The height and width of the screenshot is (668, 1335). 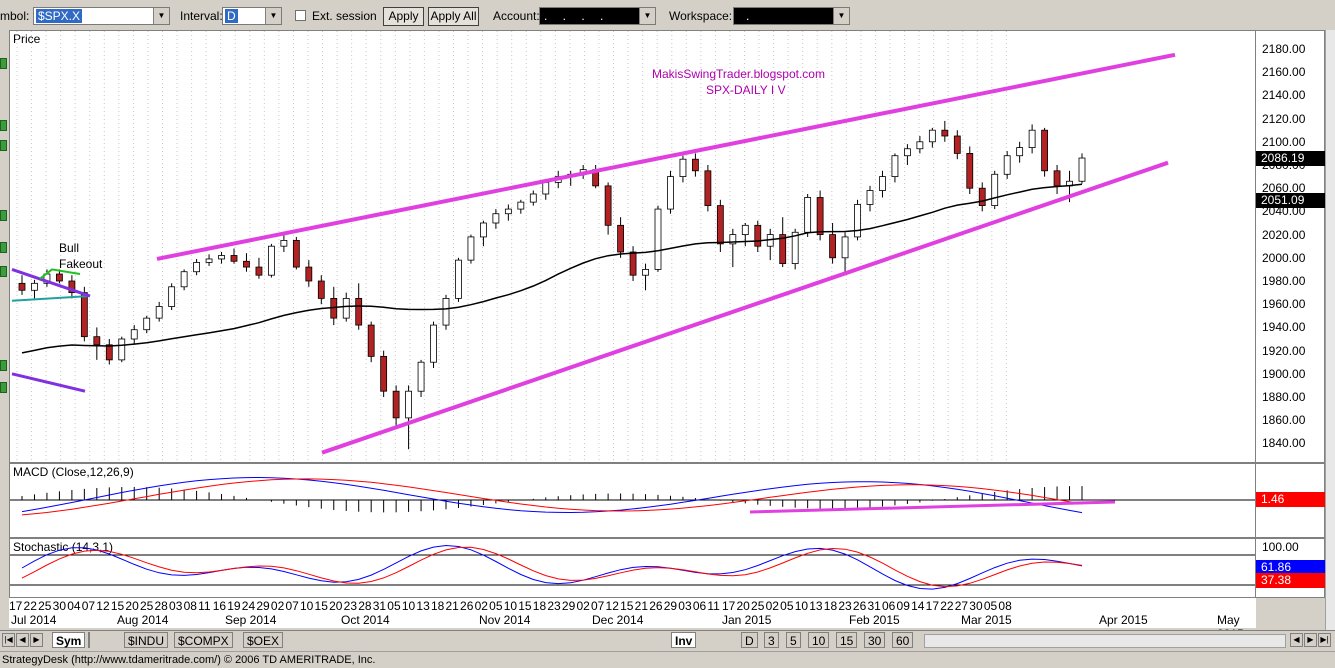 What do you see at coordinates (1284, 188) in the screenshot?
I see `price-tick-label: 2060.00` at bounding box center [1284, 188].